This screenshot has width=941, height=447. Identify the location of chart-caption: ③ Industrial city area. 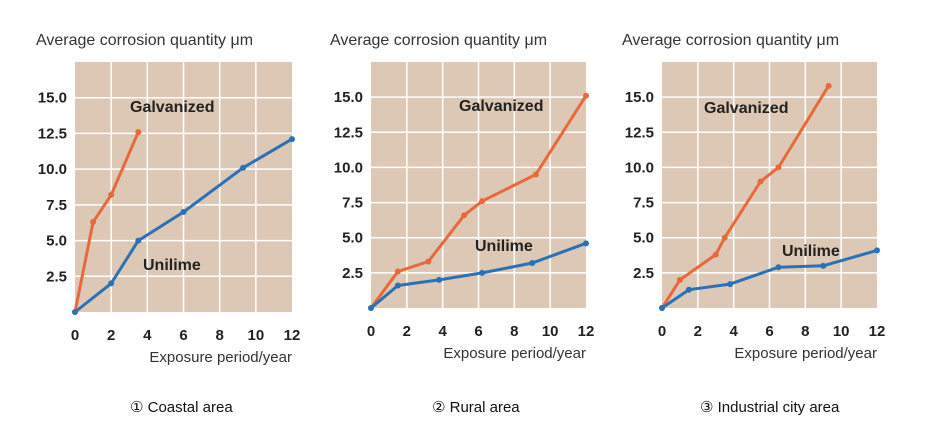
(770, 407).